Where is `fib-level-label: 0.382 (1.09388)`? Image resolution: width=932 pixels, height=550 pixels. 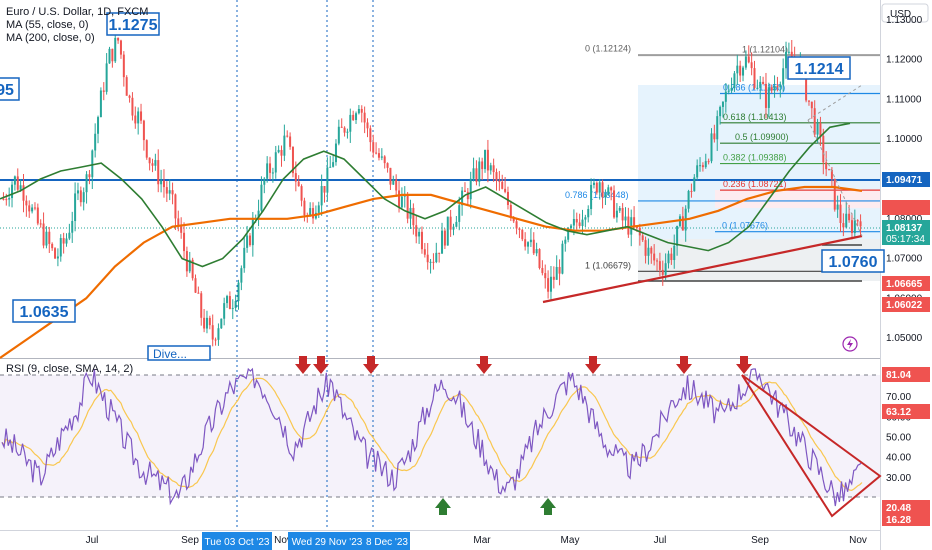 fib-level-label: 0.382 (1.09388) is located at coordinates (755, 158).